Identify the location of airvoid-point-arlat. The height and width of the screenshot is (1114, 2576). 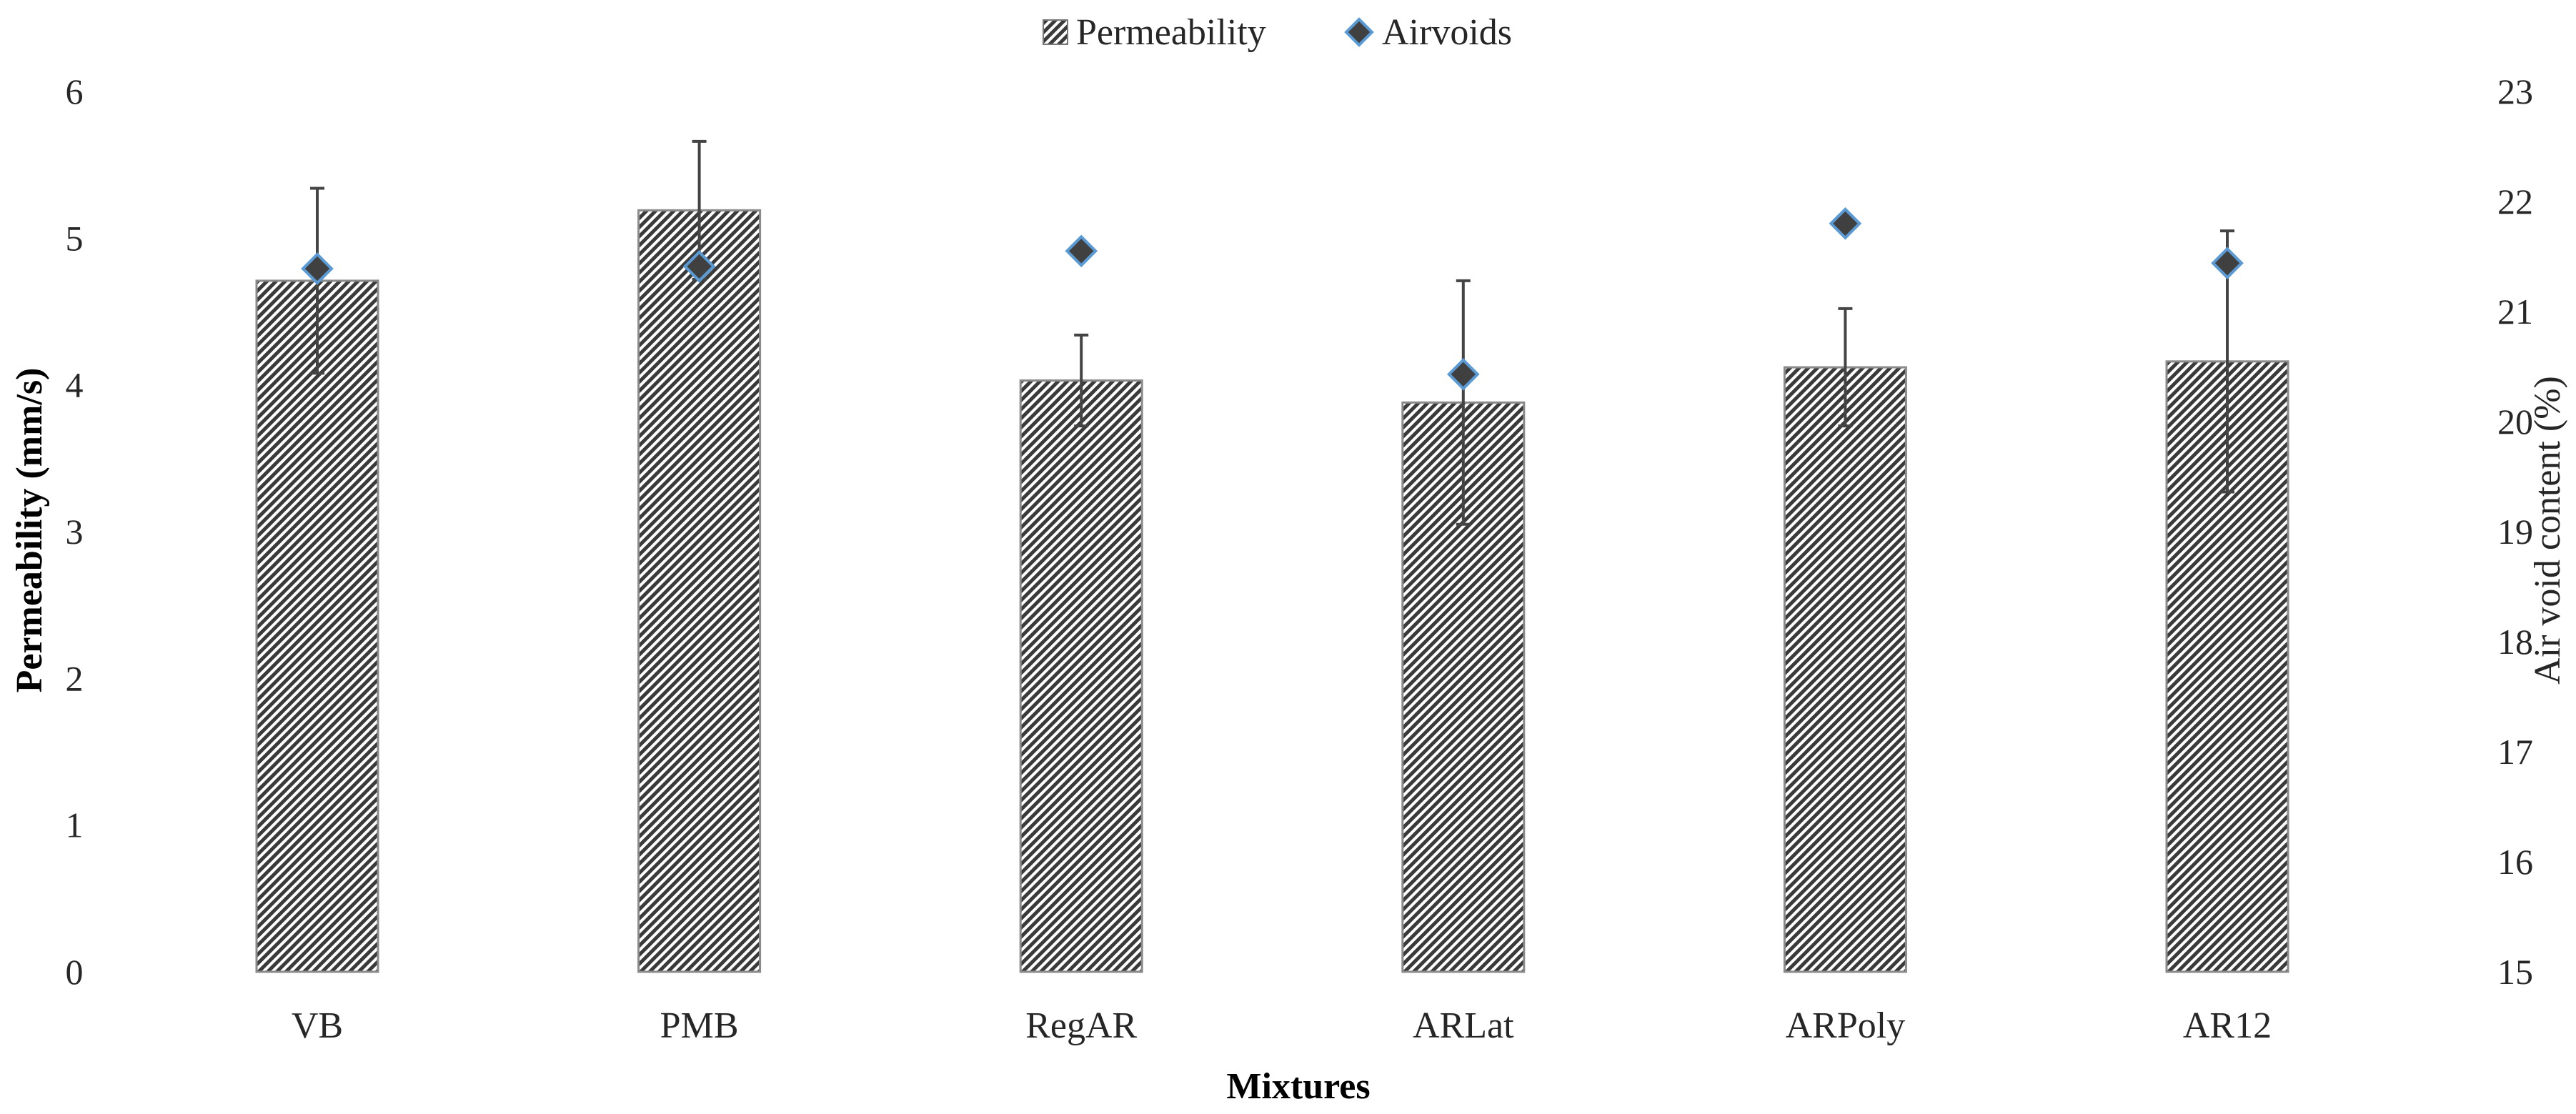
(1463, 374).